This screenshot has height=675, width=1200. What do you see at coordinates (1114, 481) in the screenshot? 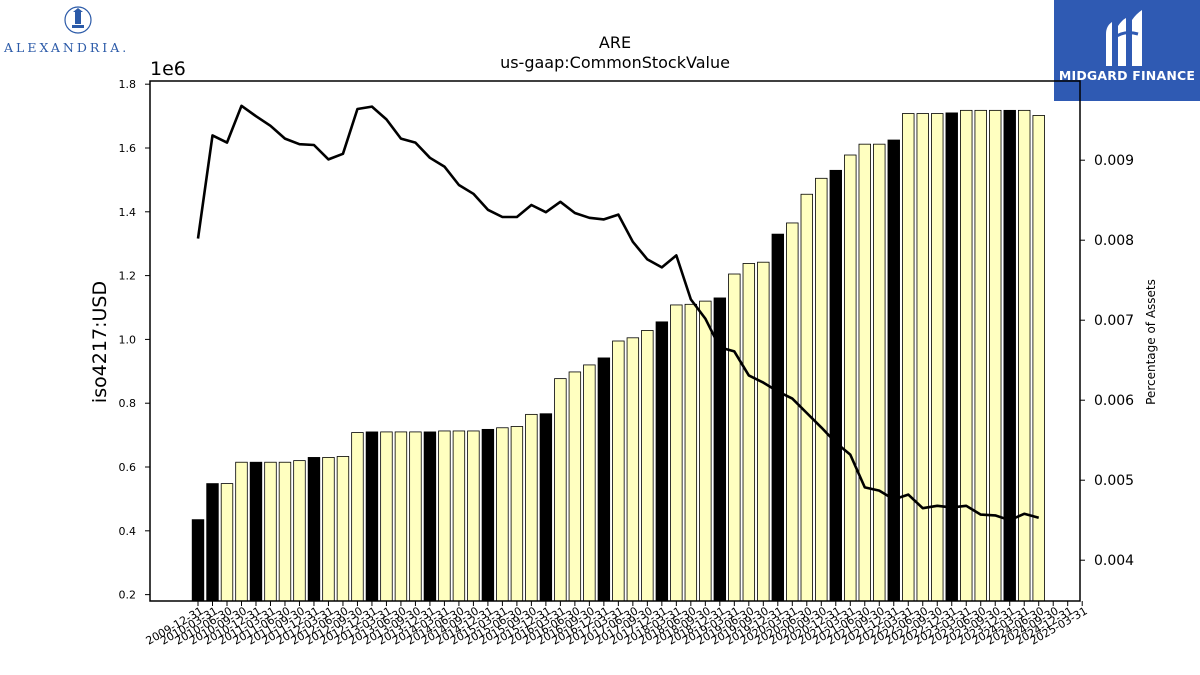
I see `y2-tick-label: 0.005` at bounding box center [1114, 481].